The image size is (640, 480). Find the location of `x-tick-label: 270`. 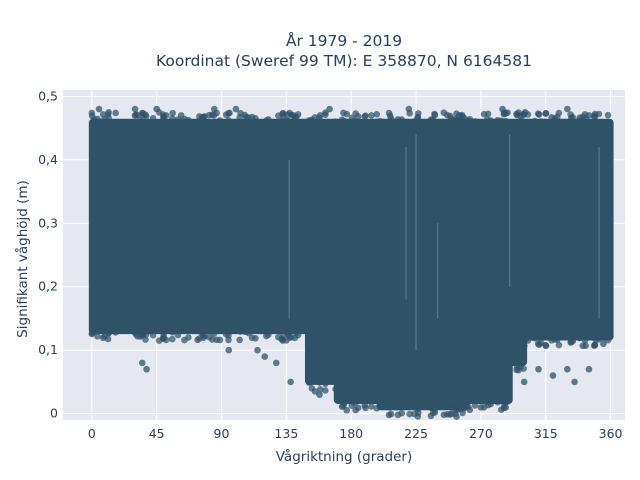

x-tick-label: 270 is located at coordinates (481, 433).